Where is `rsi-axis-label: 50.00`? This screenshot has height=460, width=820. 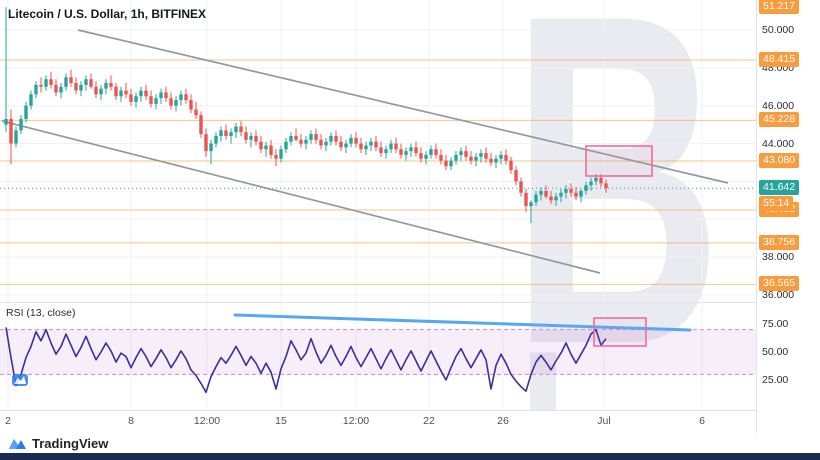 rsi-axis-label: 50.00 is located at coordinates (775, 352).